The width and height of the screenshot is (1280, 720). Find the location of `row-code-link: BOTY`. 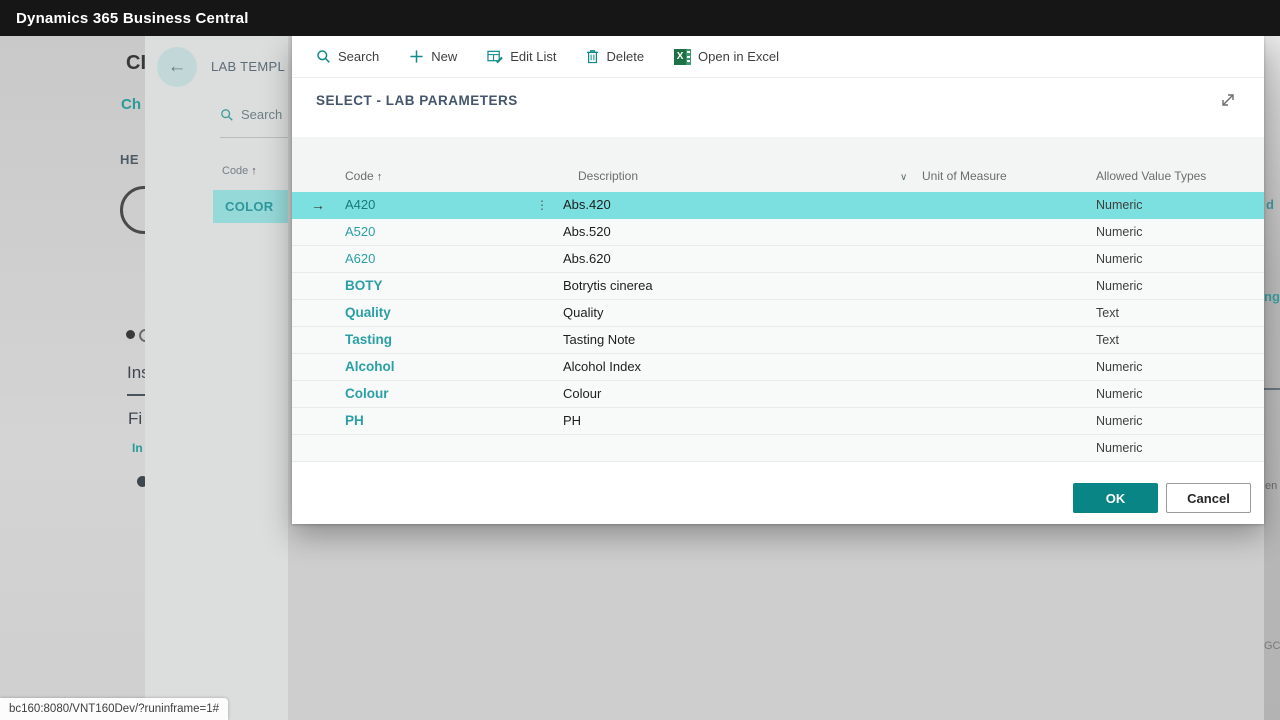

row-code-link: BOTY is located at coordinates (364, 285).